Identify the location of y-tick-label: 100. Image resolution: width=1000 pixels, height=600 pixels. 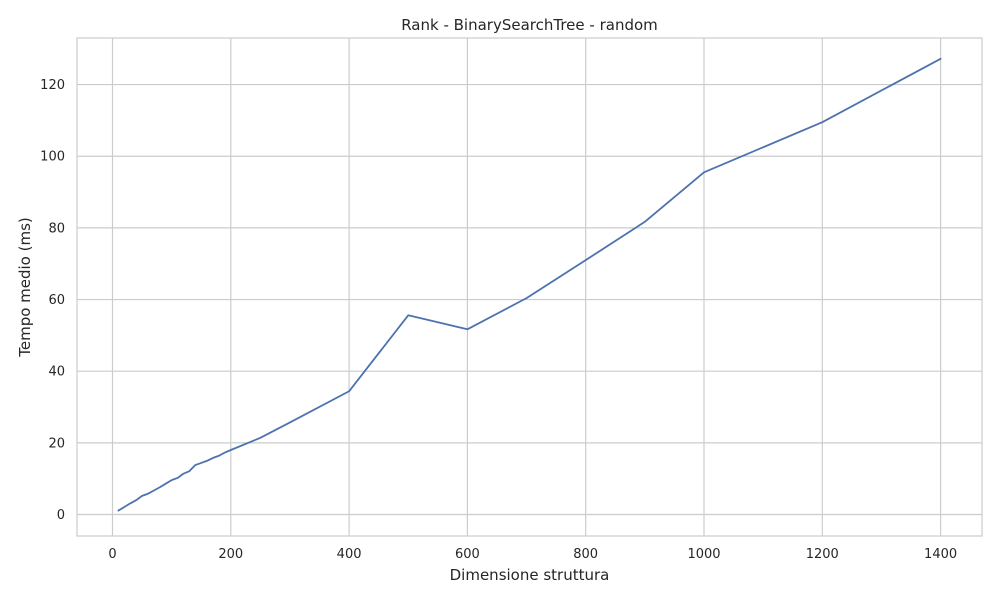
(52, 157).